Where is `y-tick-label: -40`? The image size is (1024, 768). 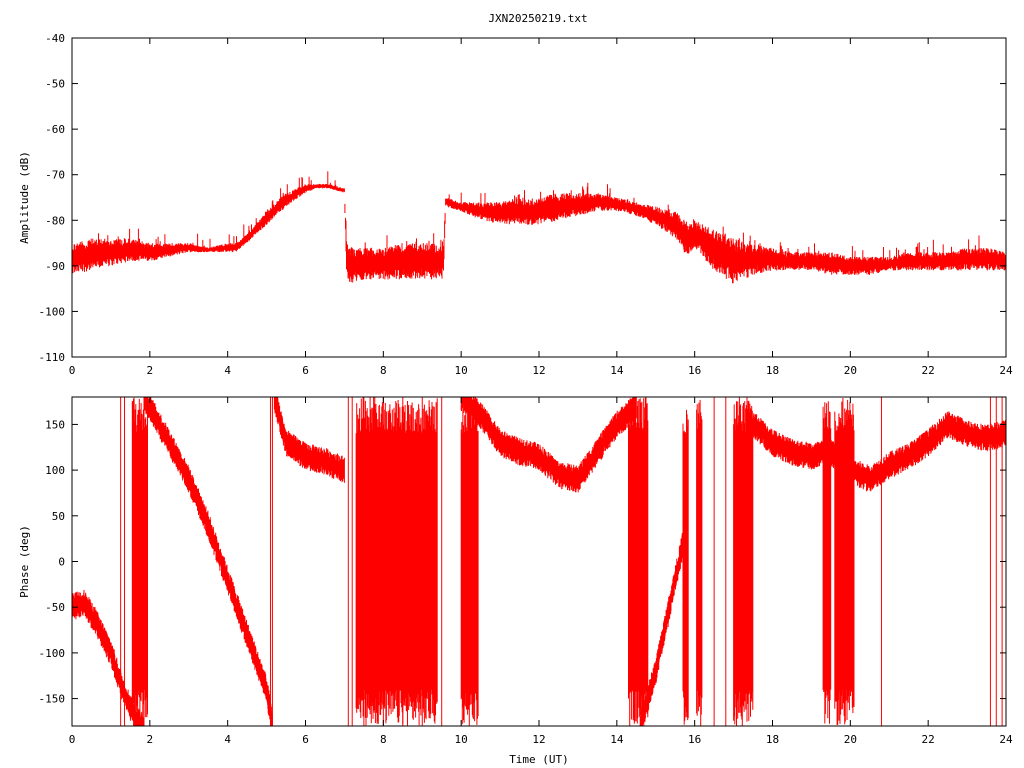
y-tick-label: -40 is located at coordinates (55, 38).